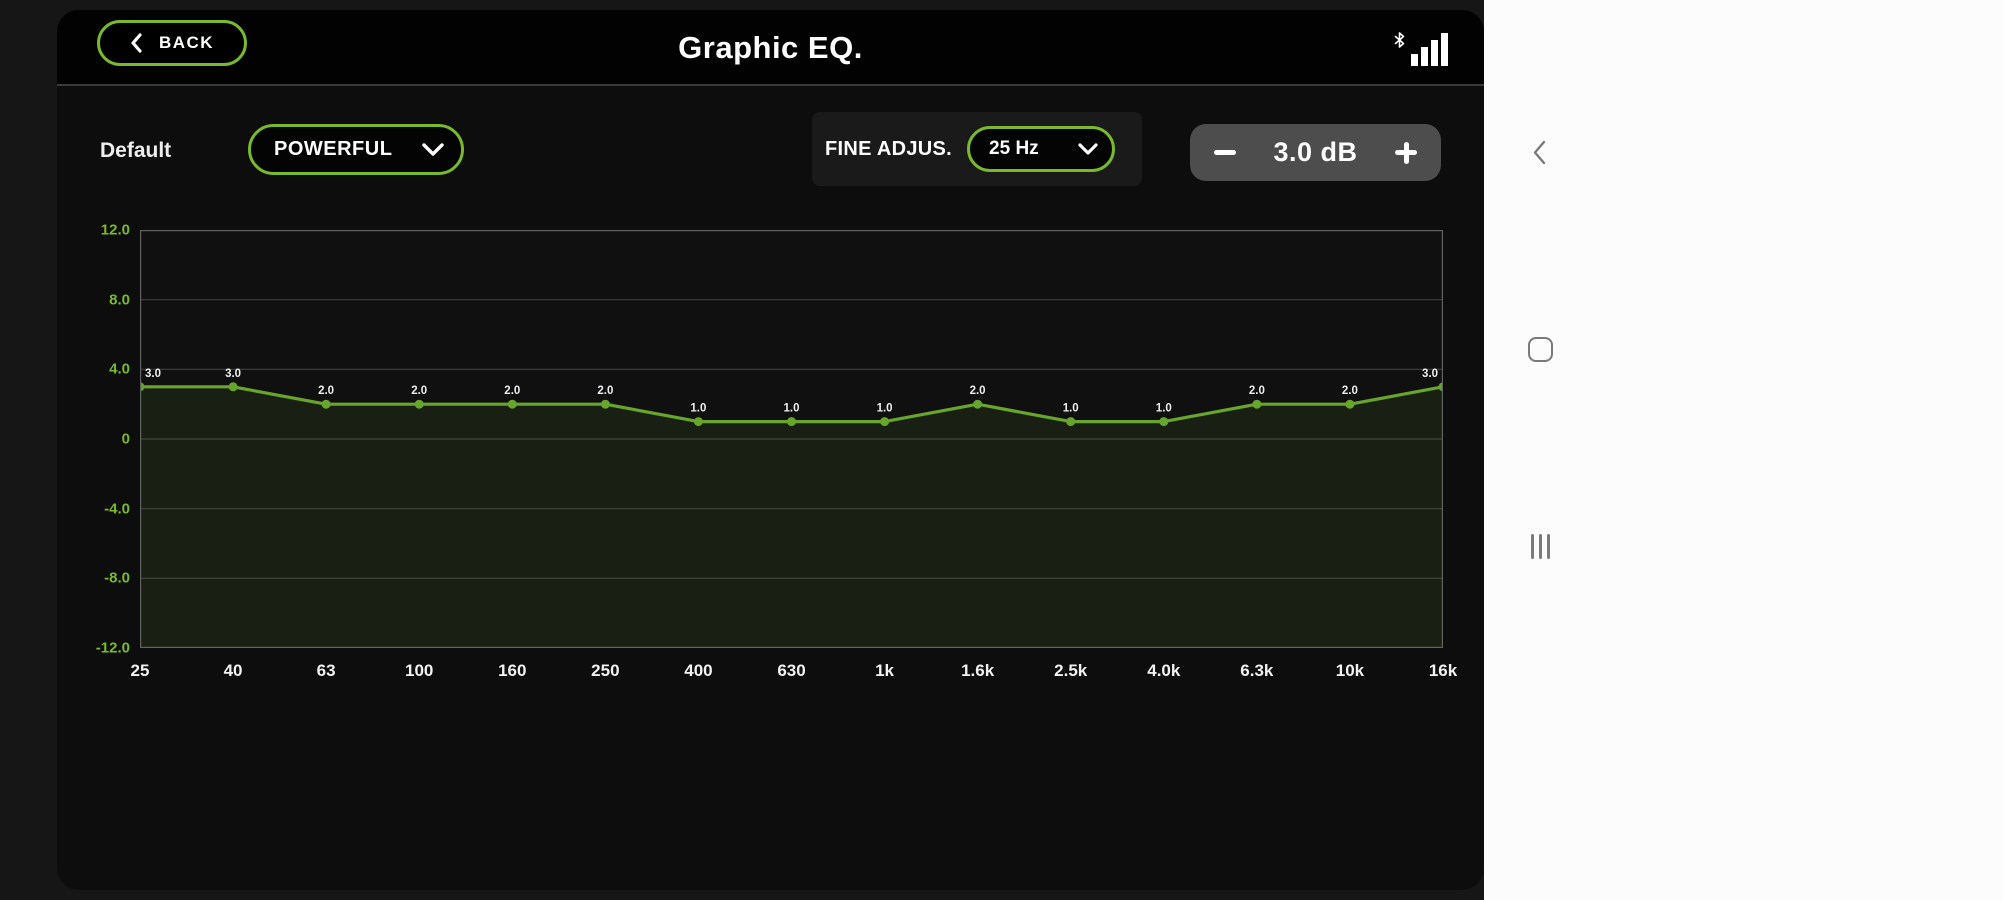 The height and width of the screenshot is (900, 2003). What do you see at coordinates (95, 439) in the screenshot?
I see `eq-y-axis: 12.0 8.0 4.0 0 -4.0 -8.0 -12.0` at bounding box center [95, 439].